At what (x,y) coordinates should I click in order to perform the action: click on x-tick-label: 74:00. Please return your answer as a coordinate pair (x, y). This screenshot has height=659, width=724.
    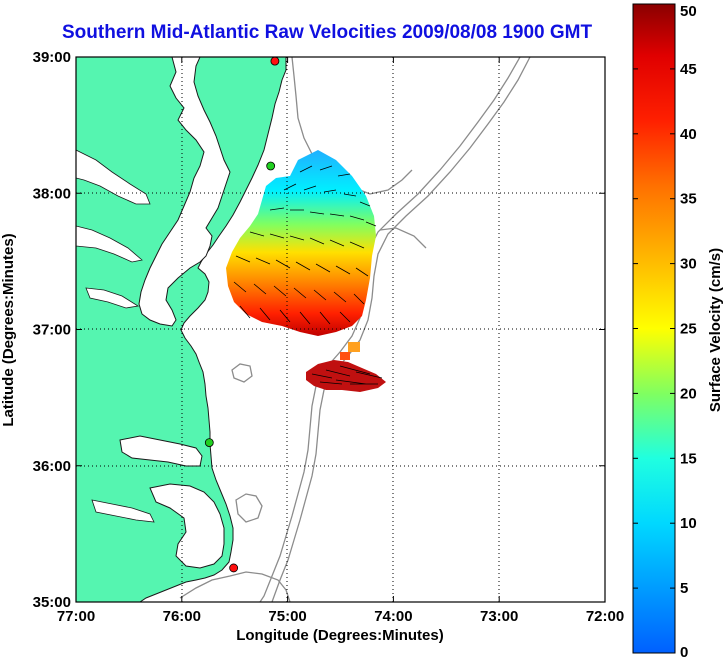
    Looking at the image, I should click on (393, 616).